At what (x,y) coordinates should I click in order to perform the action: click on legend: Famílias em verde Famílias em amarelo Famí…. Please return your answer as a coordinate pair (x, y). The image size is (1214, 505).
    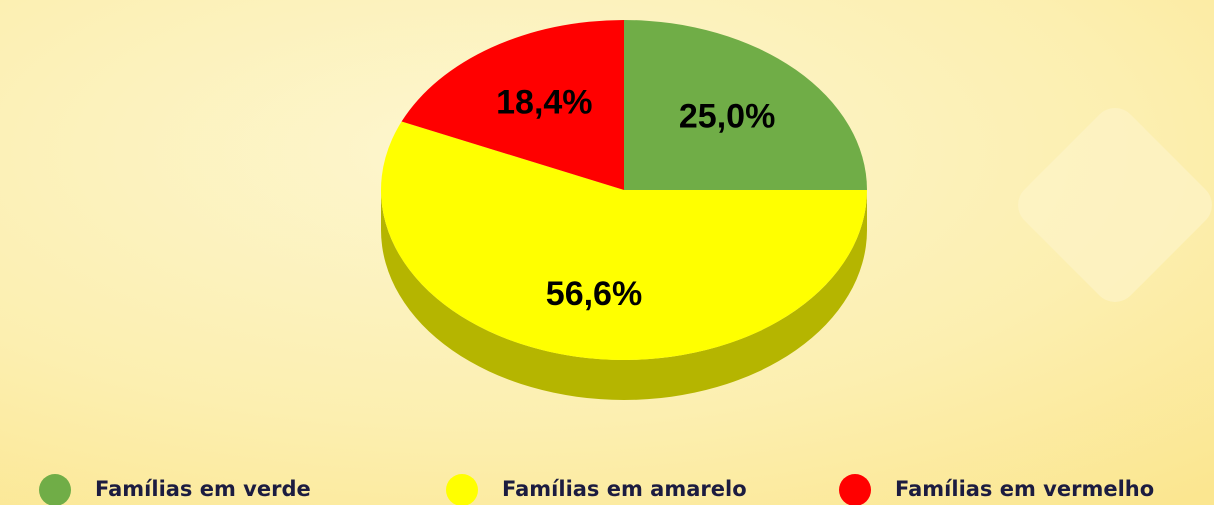
    Looking at the image, I should click on (596, 489).